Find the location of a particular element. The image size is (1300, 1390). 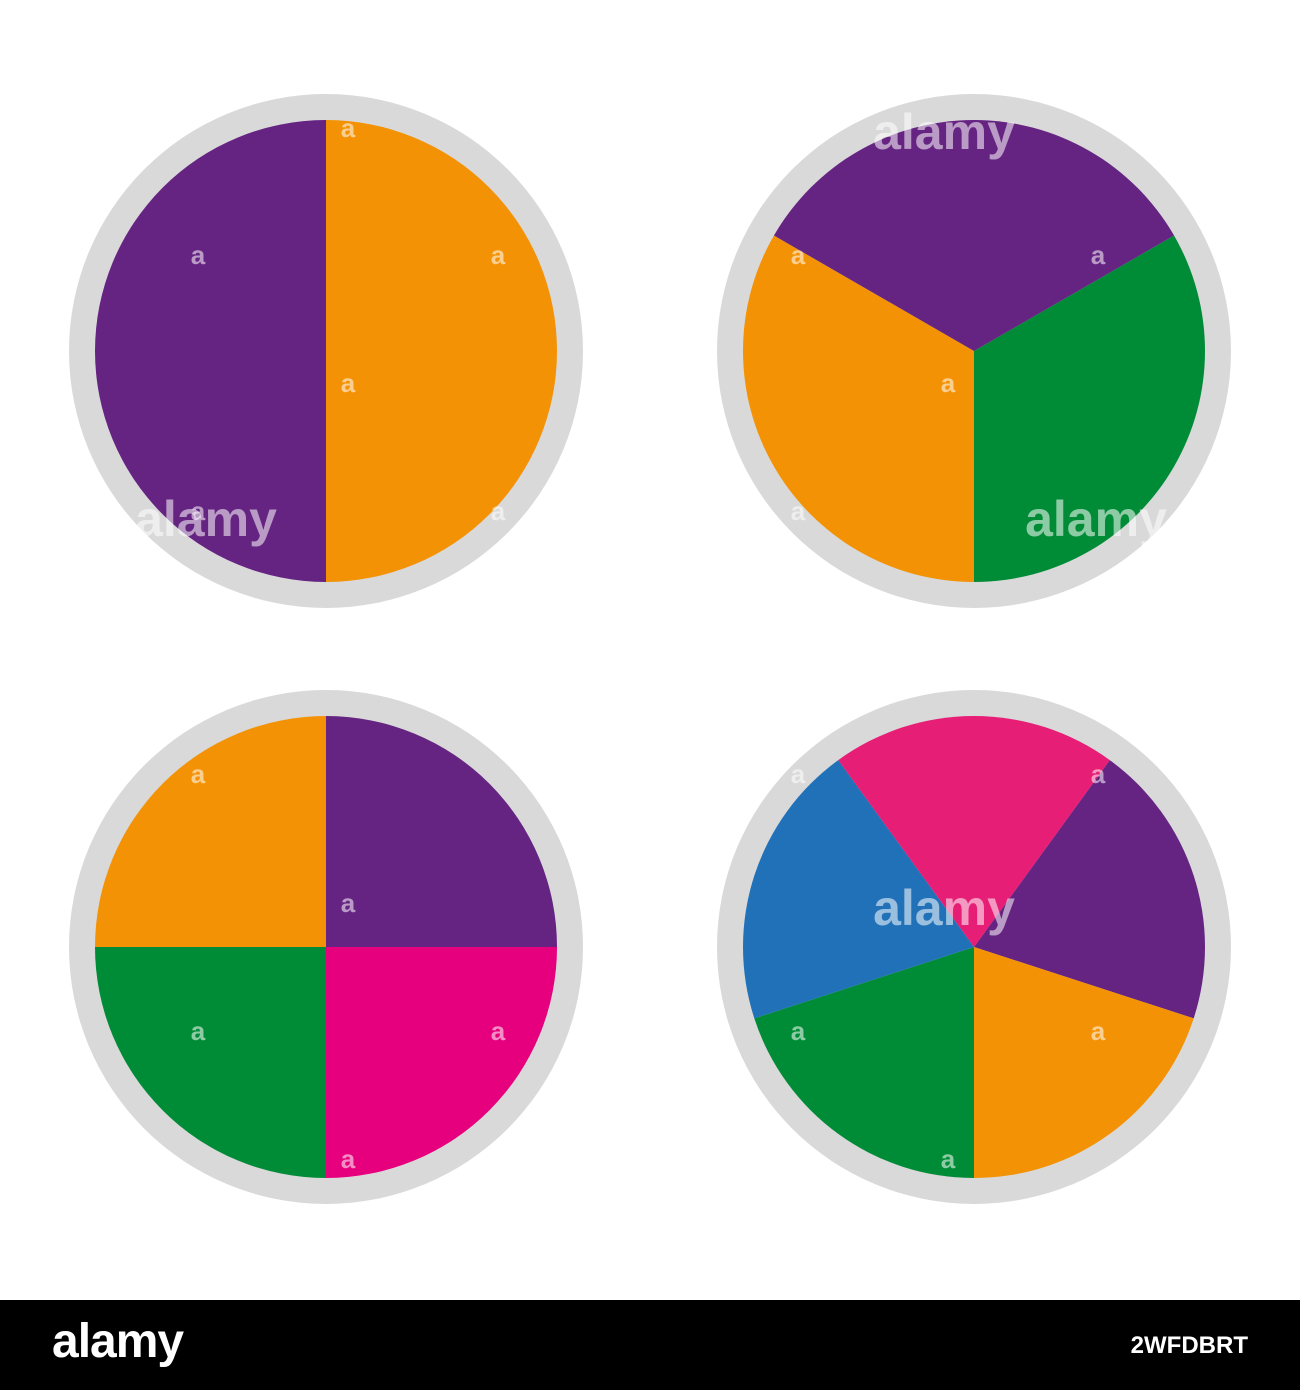

footer-logo: alamy is located at coordinates (118, 1341).